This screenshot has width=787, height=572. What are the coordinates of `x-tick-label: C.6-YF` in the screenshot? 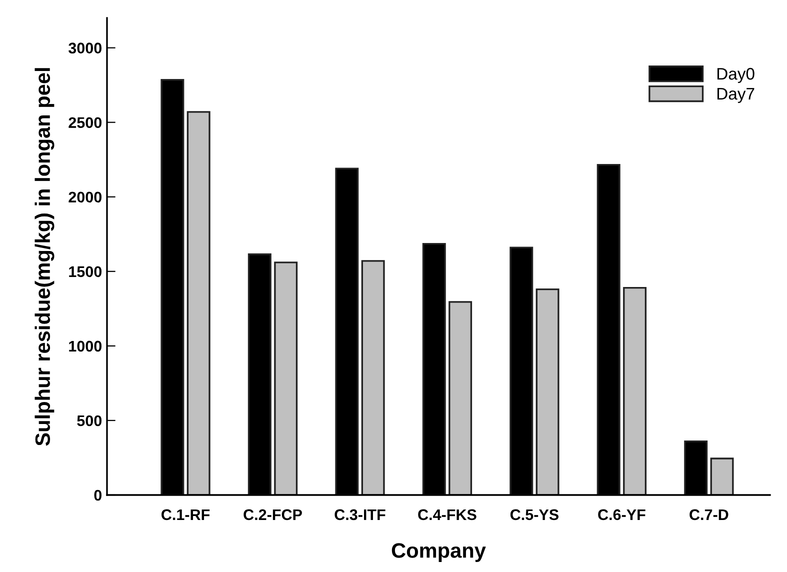 It's located at (622, 514).